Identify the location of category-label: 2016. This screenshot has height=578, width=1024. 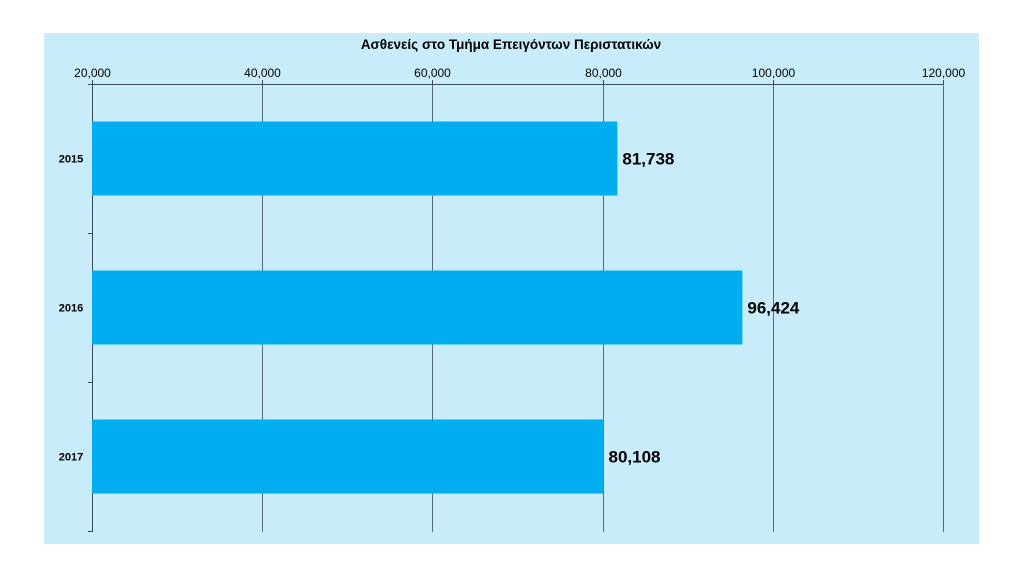
(71, 309).